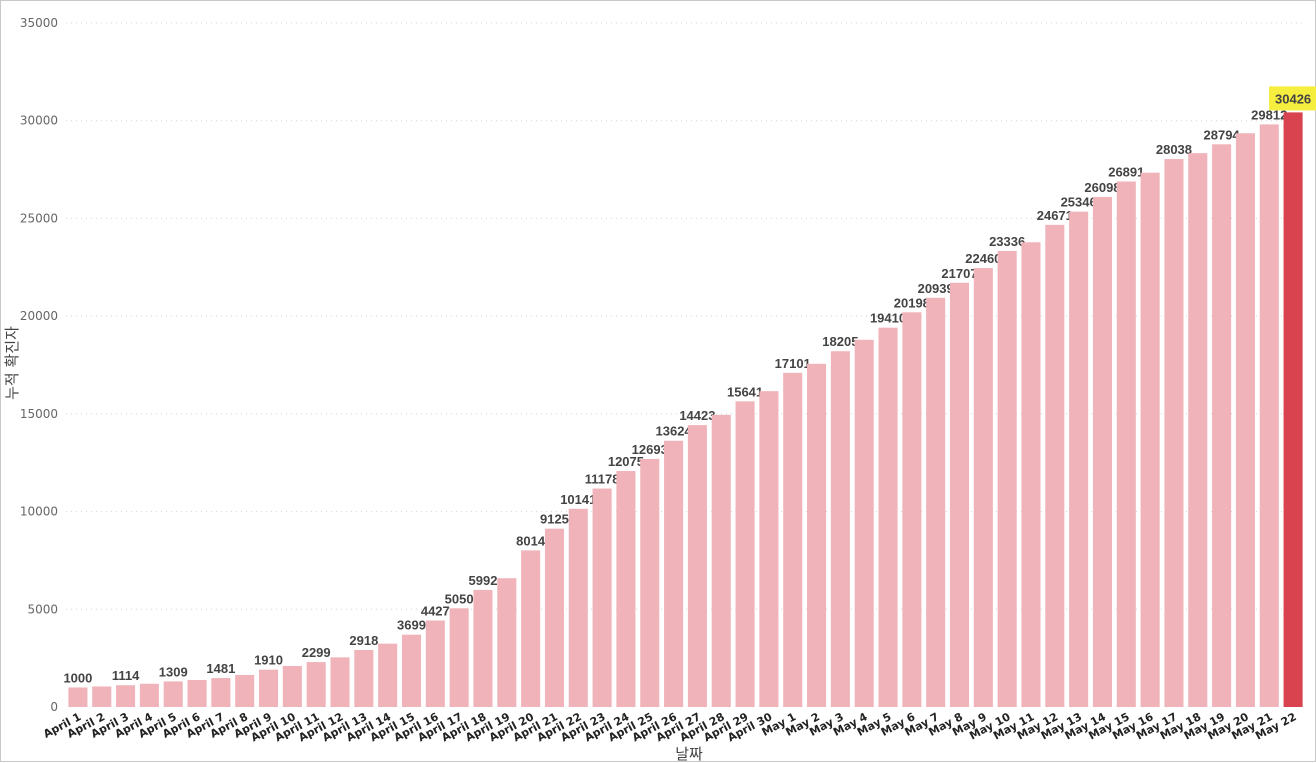  I want to click on data-label: 9125, so click(554, 519).